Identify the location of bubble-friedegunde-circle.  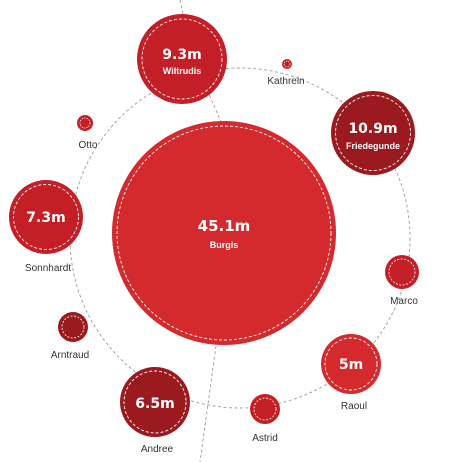
(373, 133).